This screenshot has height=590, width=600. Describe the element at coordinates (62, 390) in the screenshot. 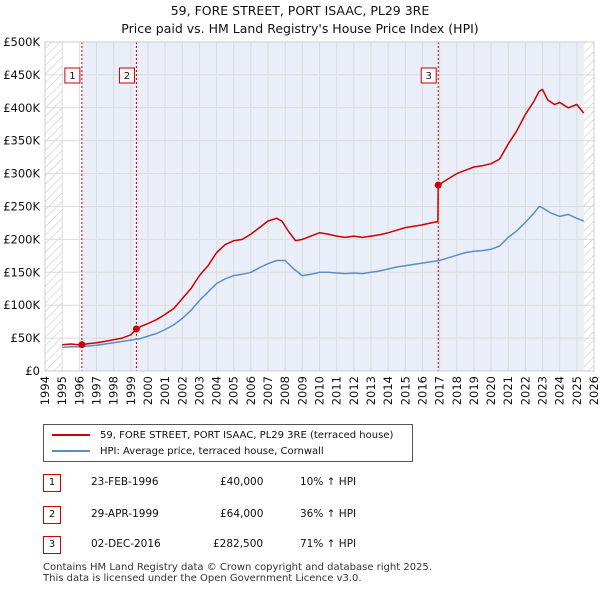

I see `x-tick-label: 1995` at that location.